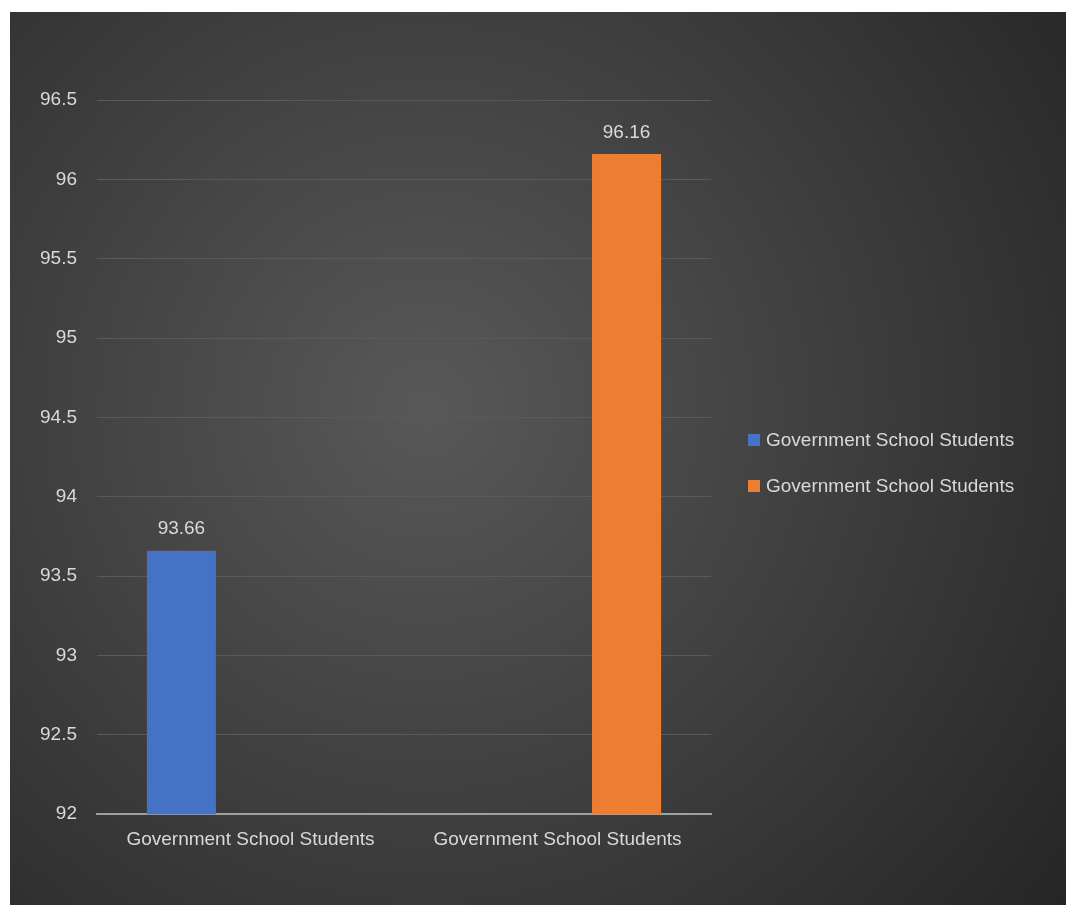  I want to click on y-tick-label: 92, so click(66, 813).